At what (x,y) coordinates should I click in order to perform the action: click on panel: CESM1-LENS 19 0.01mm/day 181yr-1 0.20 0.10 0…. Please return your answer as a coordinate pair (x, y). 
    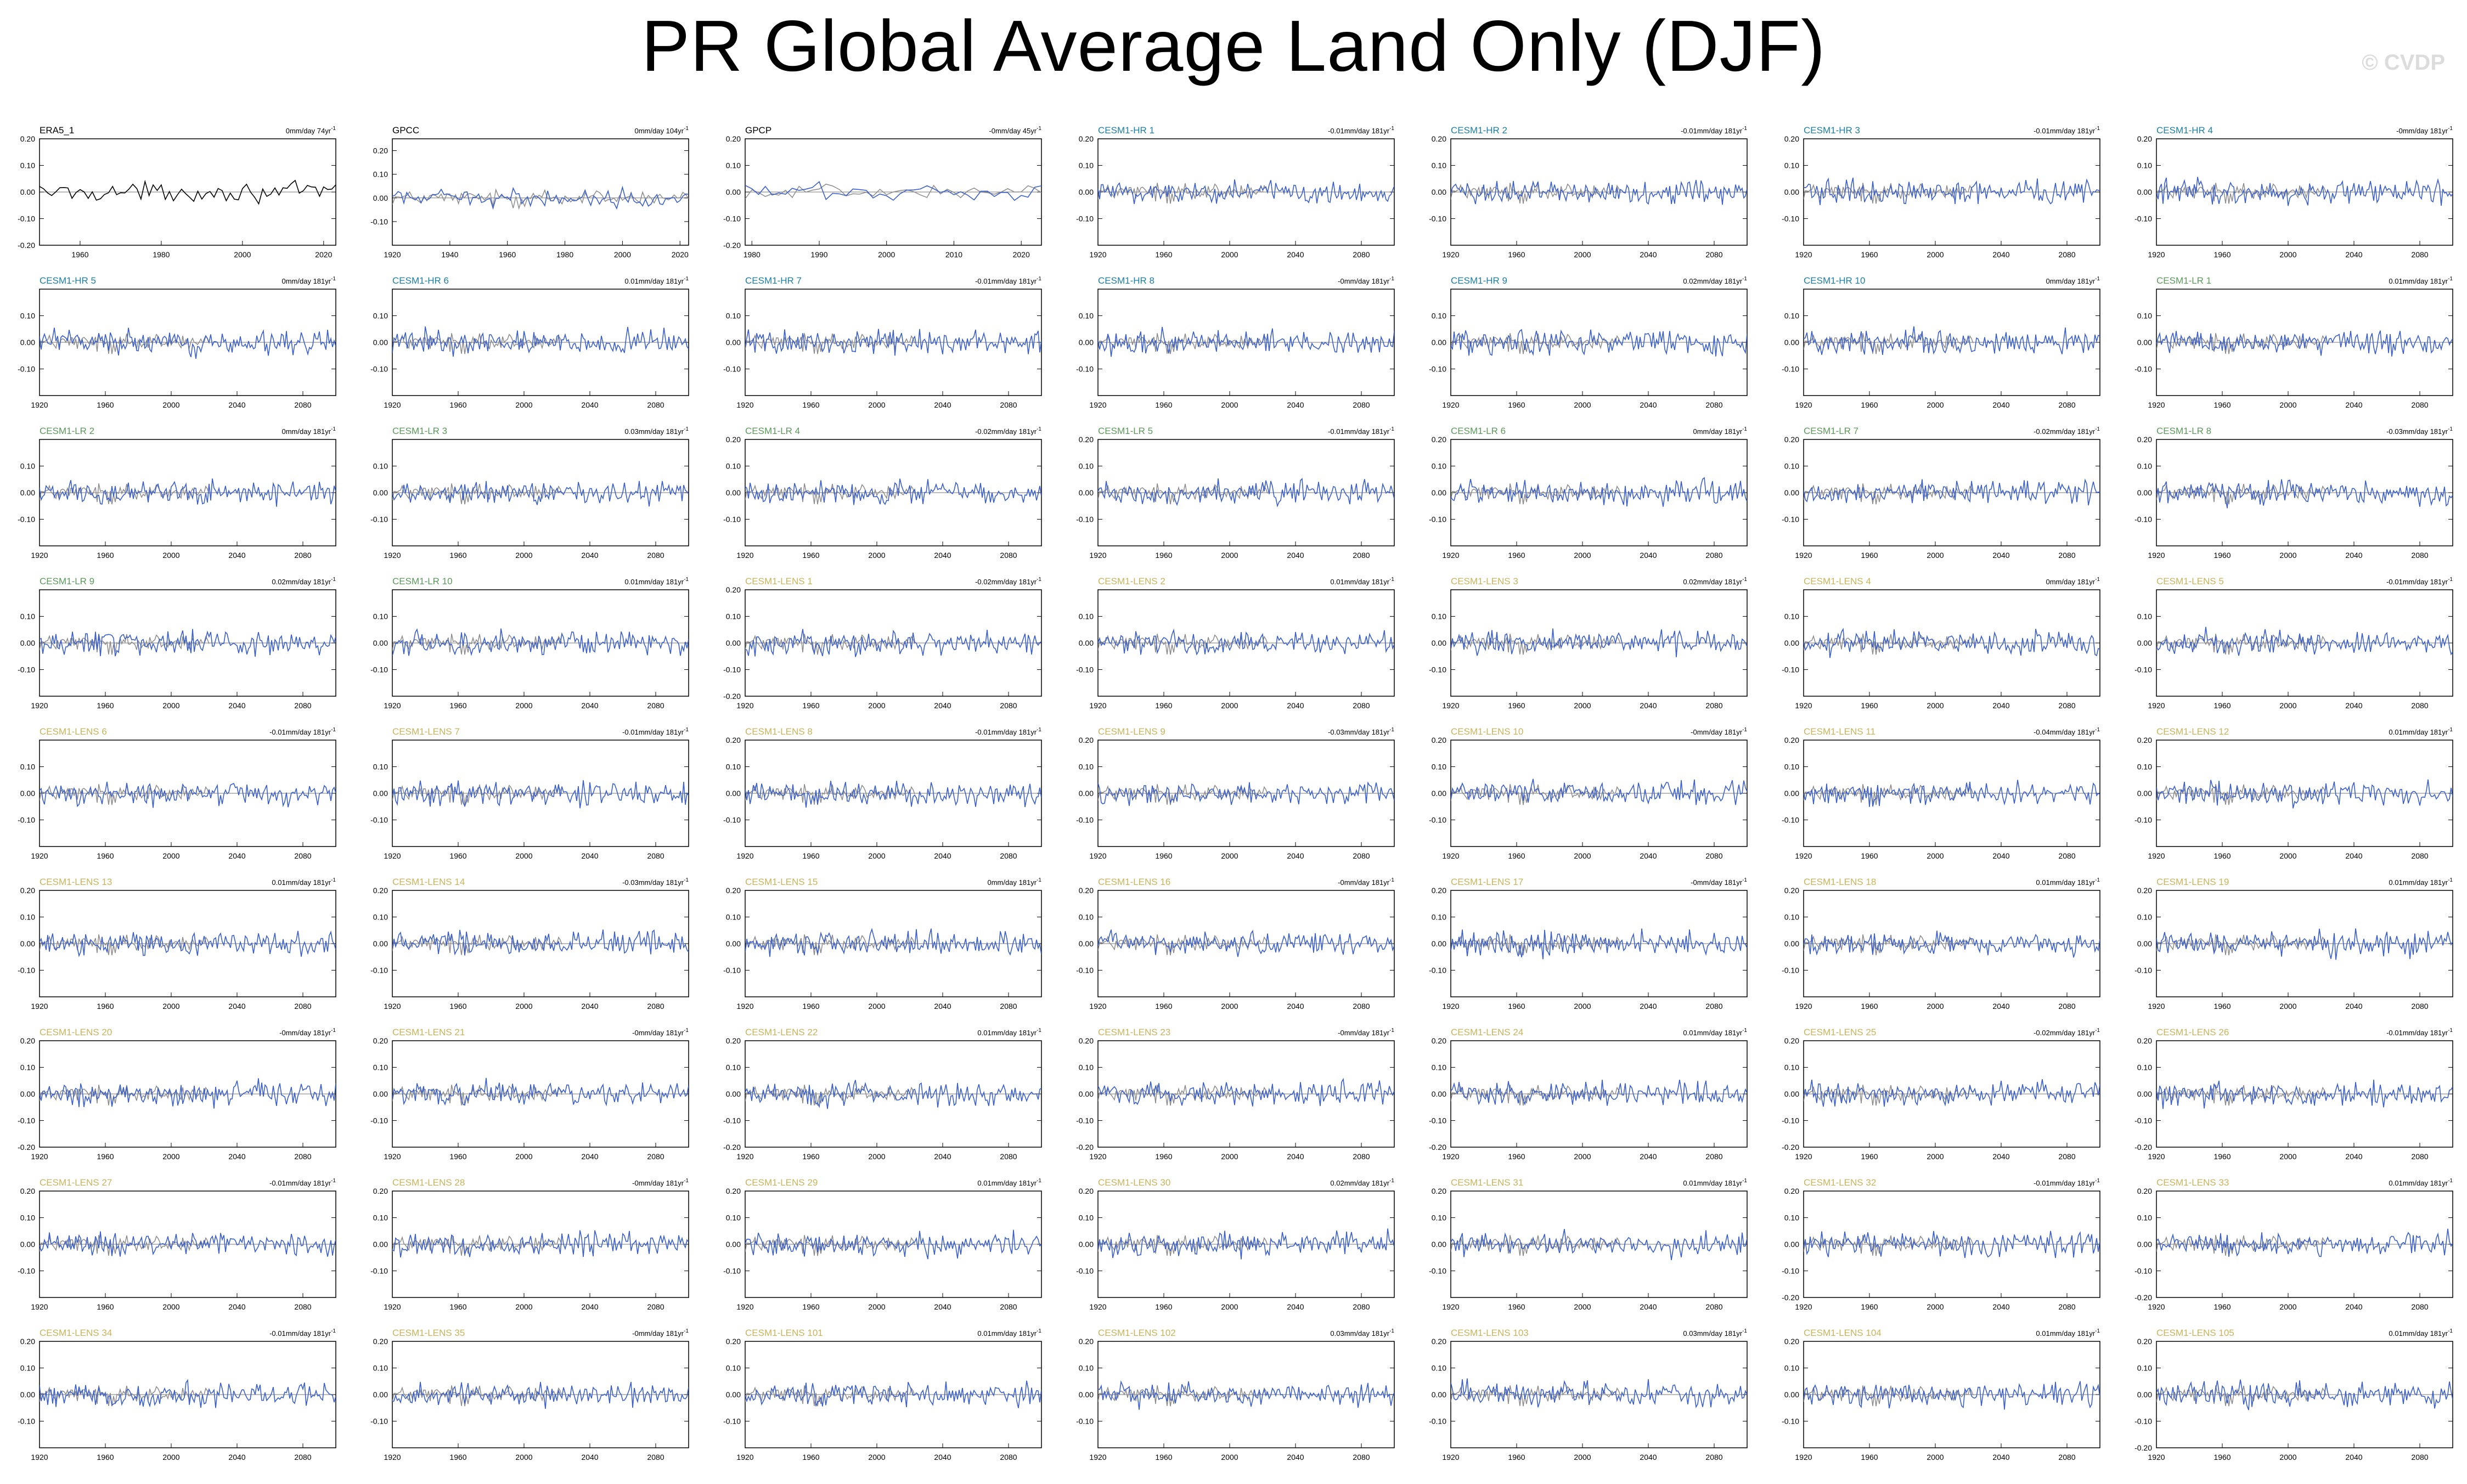
    Looking at the image, I should click on (2293, 944).